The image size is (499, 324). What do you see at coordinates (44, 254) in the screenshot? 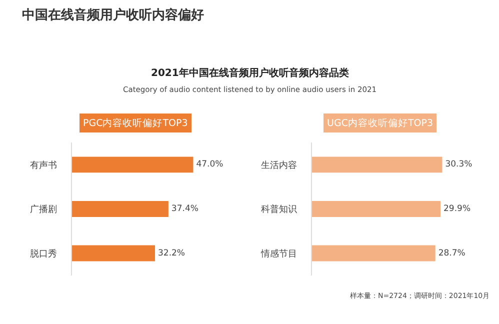
I see `y-tick-label: 脱口秀` at bounding box center [44, 254].